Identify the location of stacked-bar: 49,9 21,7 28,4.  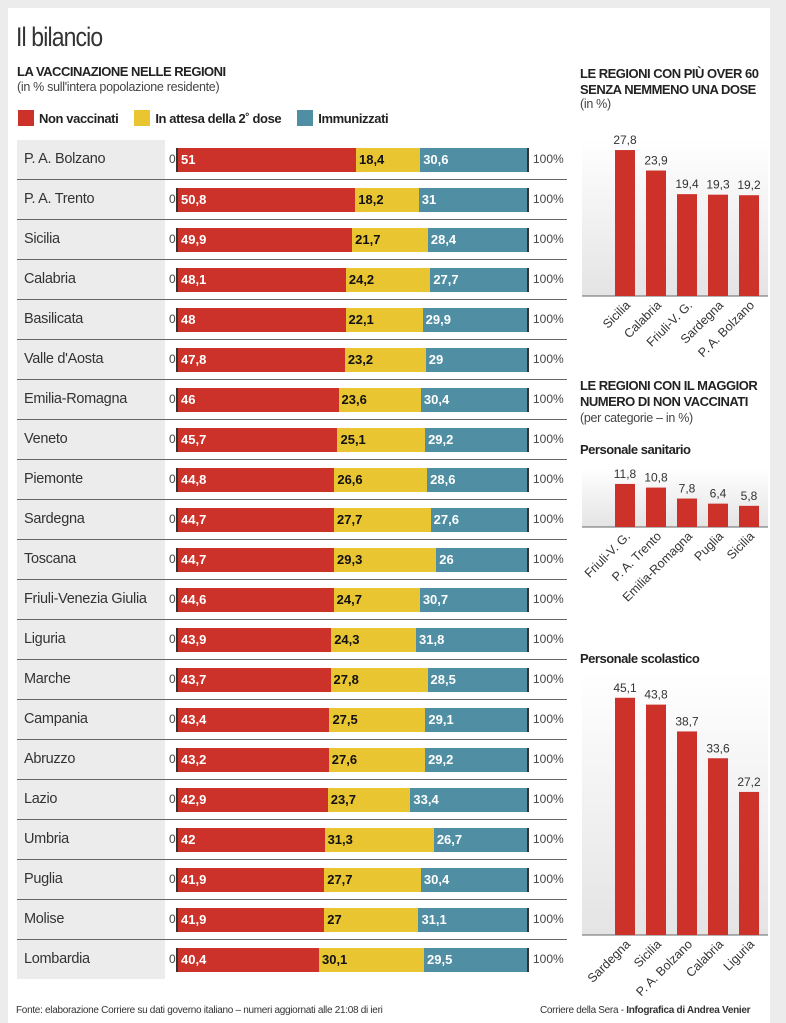
(352, 240).